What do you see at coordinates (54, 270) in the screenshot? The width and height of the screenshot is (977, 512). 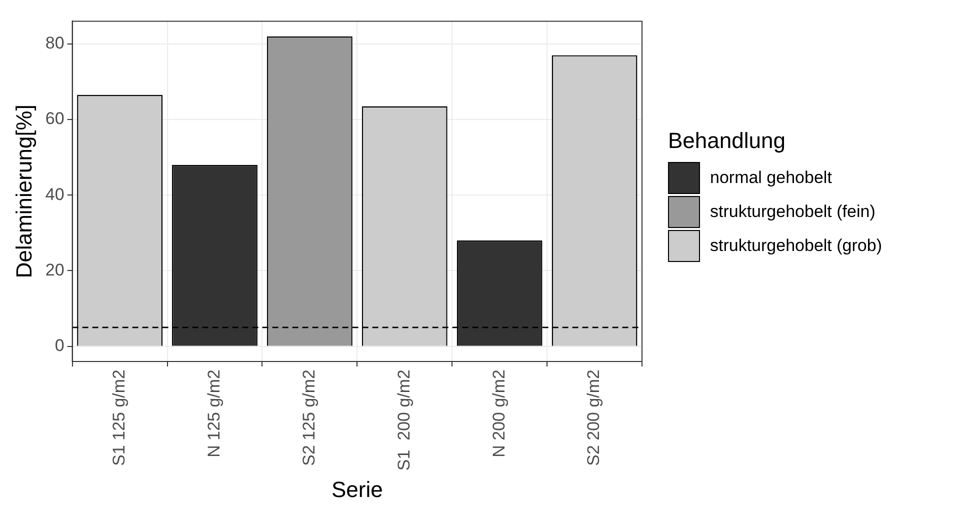 I see `y-tick-label: 20` at bounding box center [54, 270].